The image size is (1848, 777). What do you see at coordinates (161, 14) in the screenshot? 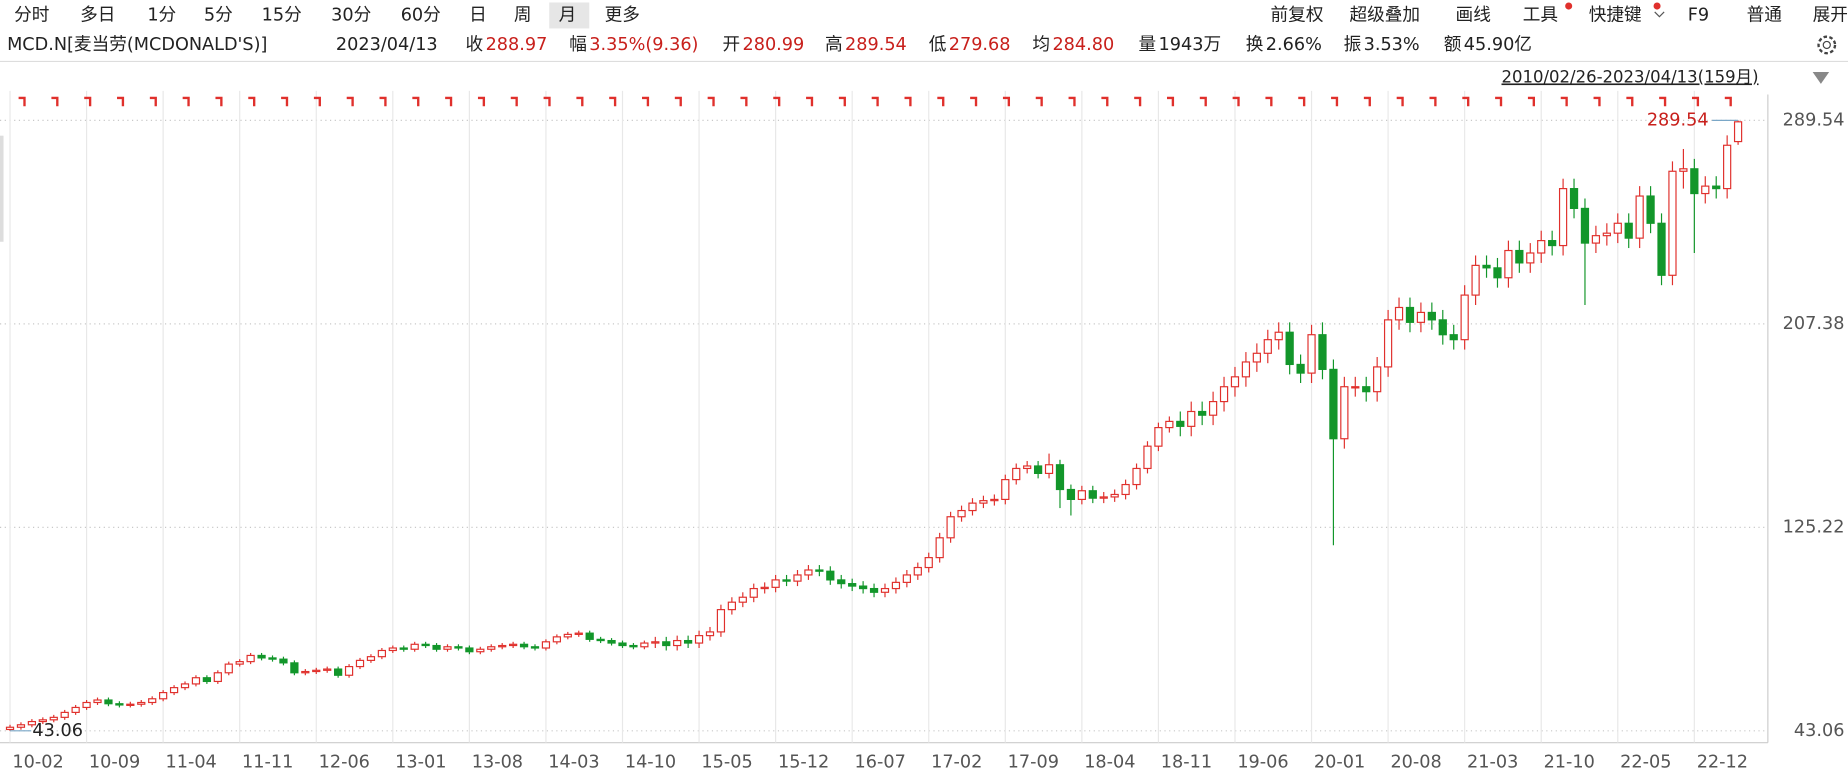
I see `toolbar-tab: 1分` at bounding box center [161, 14].